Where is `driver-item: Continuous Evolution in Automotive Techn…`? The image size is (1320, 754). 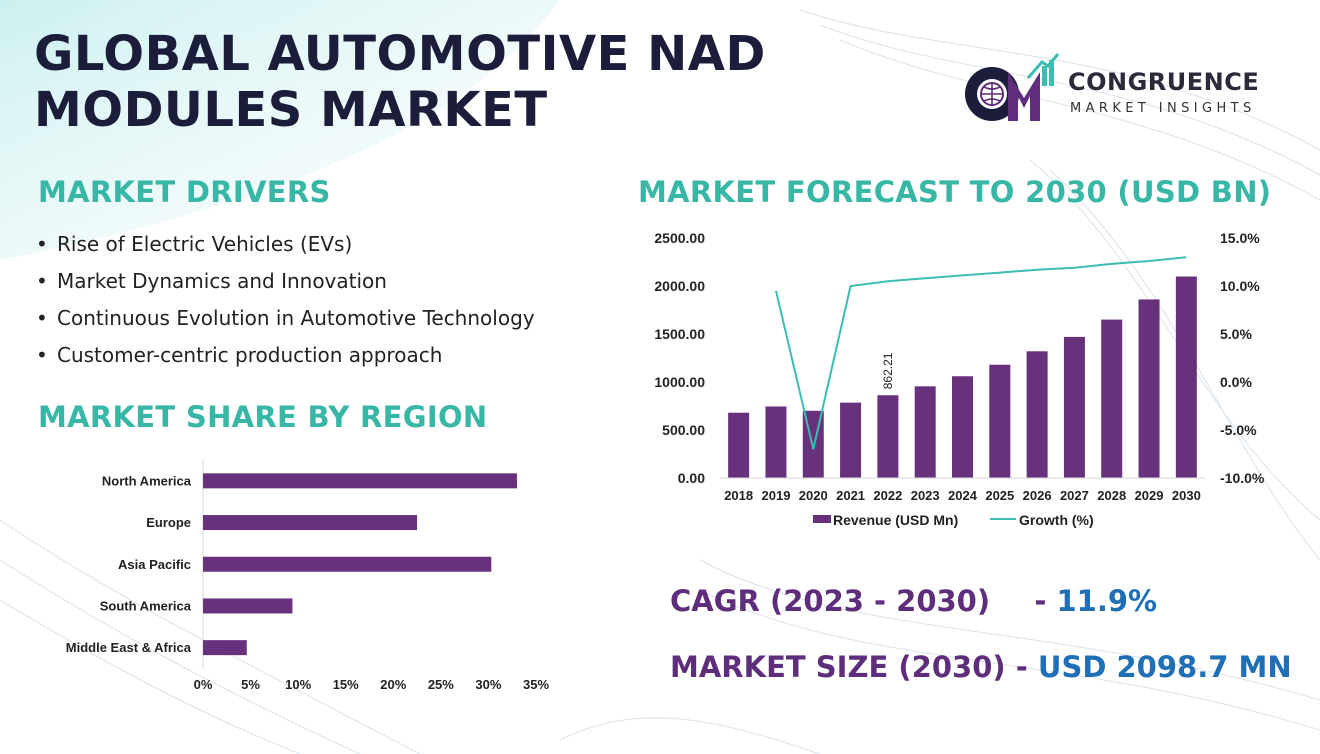 driver-item: Continuous Evolution in Automotive Techn… is located at coordinates (285, 322).